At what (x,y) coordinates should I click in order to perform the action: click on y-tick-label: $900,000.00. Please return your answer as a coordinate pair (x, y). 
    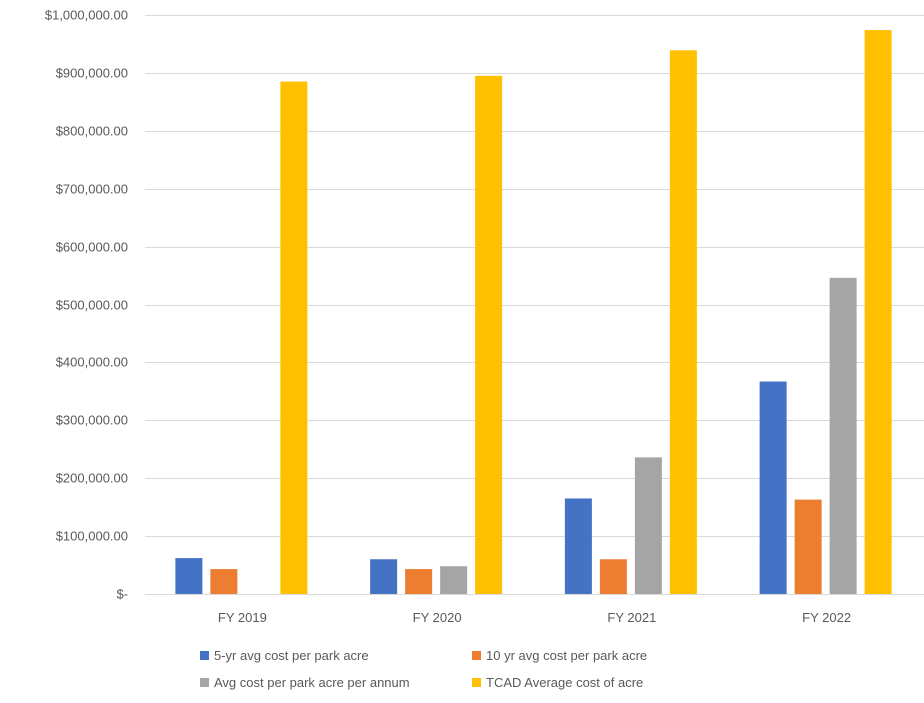
    Looking at the image, I should click on (92, 73).